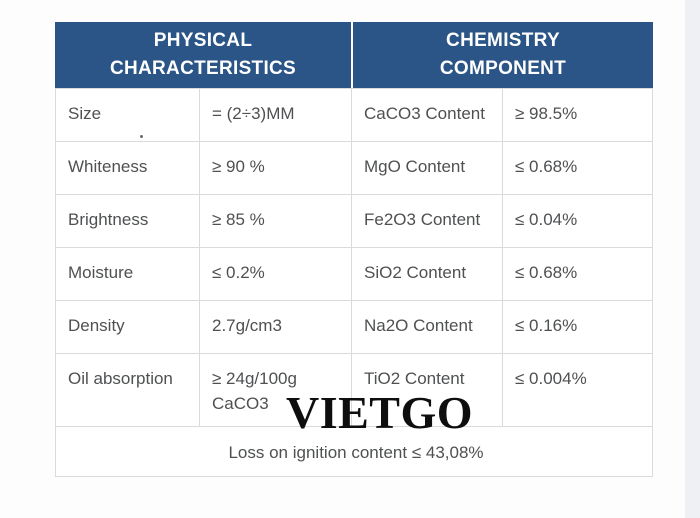  What do you see at coordinates (128, 274) in the screenshot?
I see `physical-property-label-cell: Moisture` at bounding box center [128, 274].